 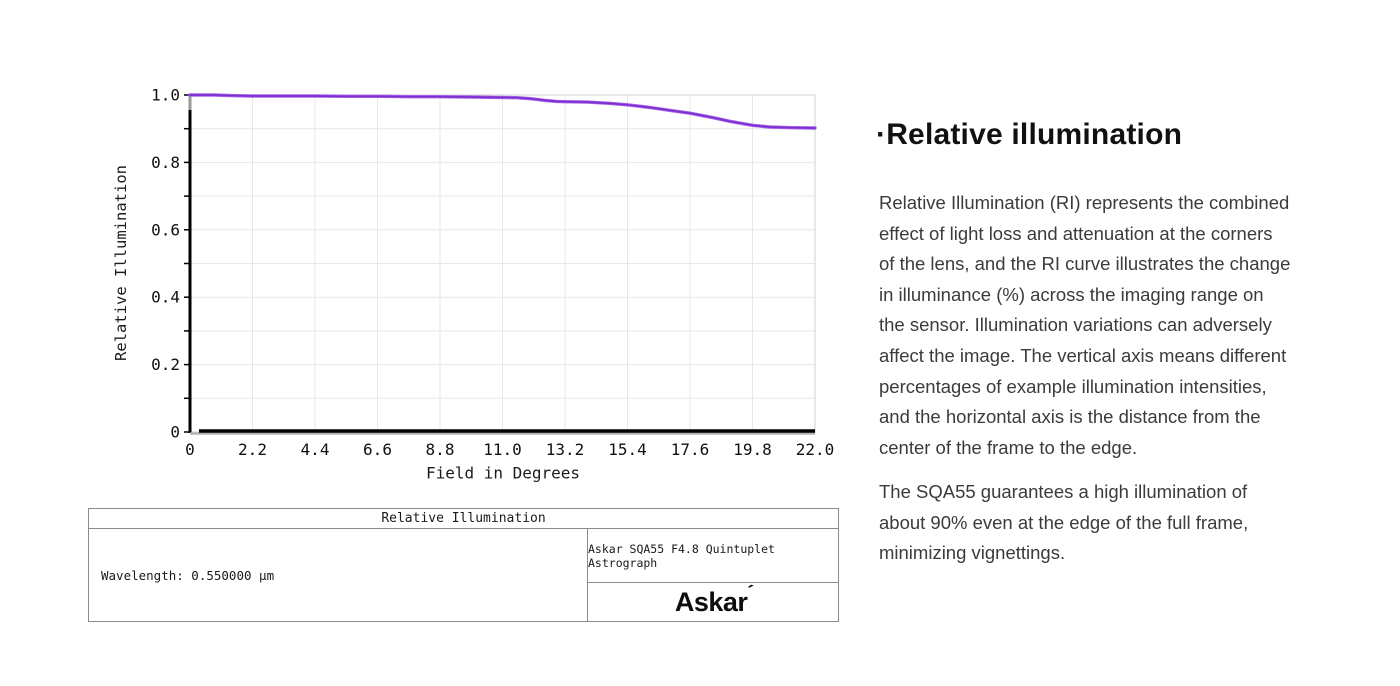 I want to click on y-axis-title: Relative Illumination, so click(x=121, y=263).